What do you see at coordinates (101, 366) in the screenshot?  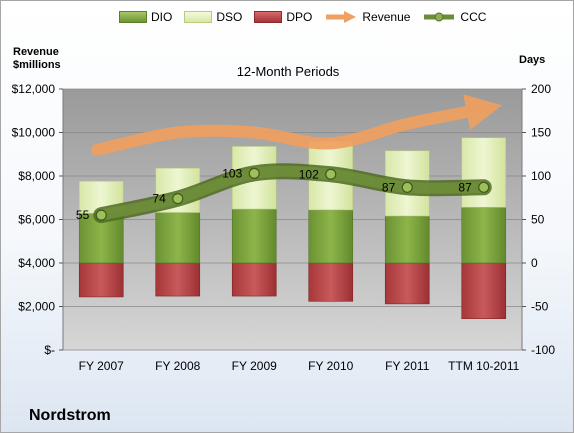 I see `x-tick-label: FY 2007` at bounding box center [101, 366].